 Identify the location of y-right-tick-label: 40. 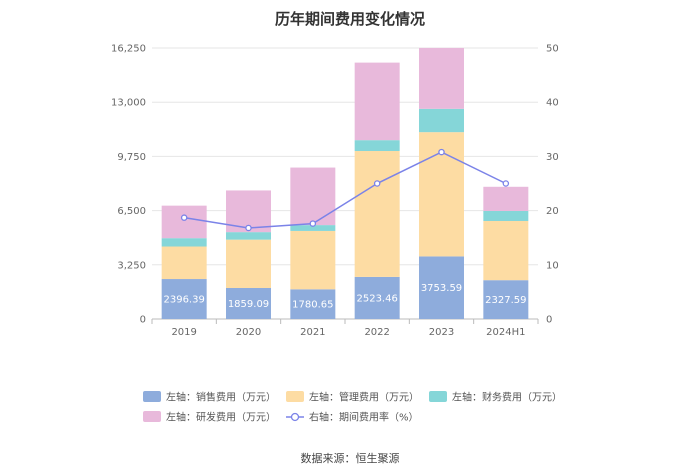
(552, 103).